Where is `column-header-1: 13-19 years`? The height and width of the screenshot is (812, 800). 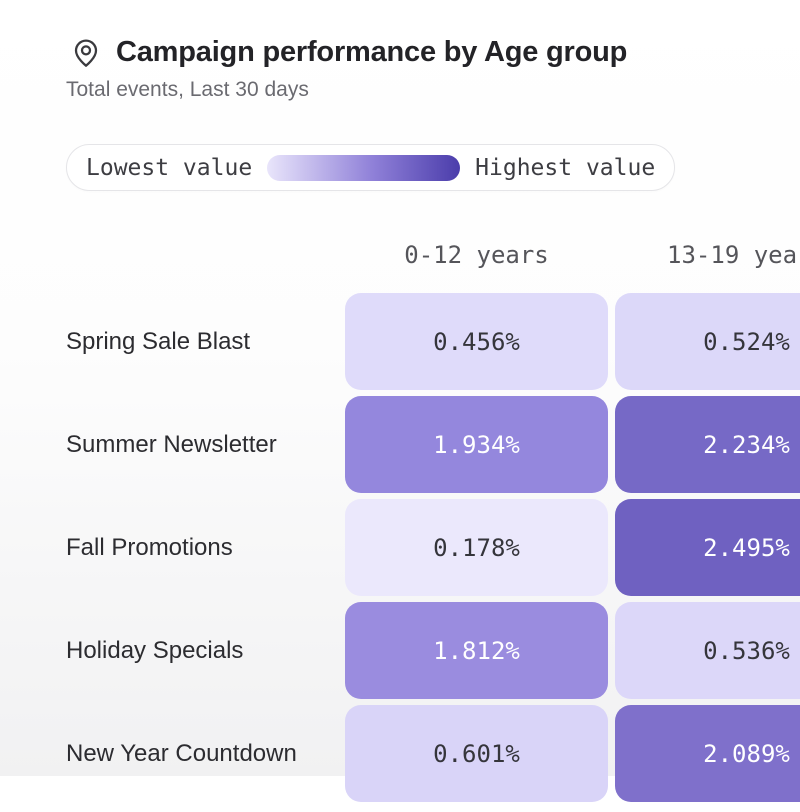
column-header-1: 13-19 years is located at coordinates (733, 255).